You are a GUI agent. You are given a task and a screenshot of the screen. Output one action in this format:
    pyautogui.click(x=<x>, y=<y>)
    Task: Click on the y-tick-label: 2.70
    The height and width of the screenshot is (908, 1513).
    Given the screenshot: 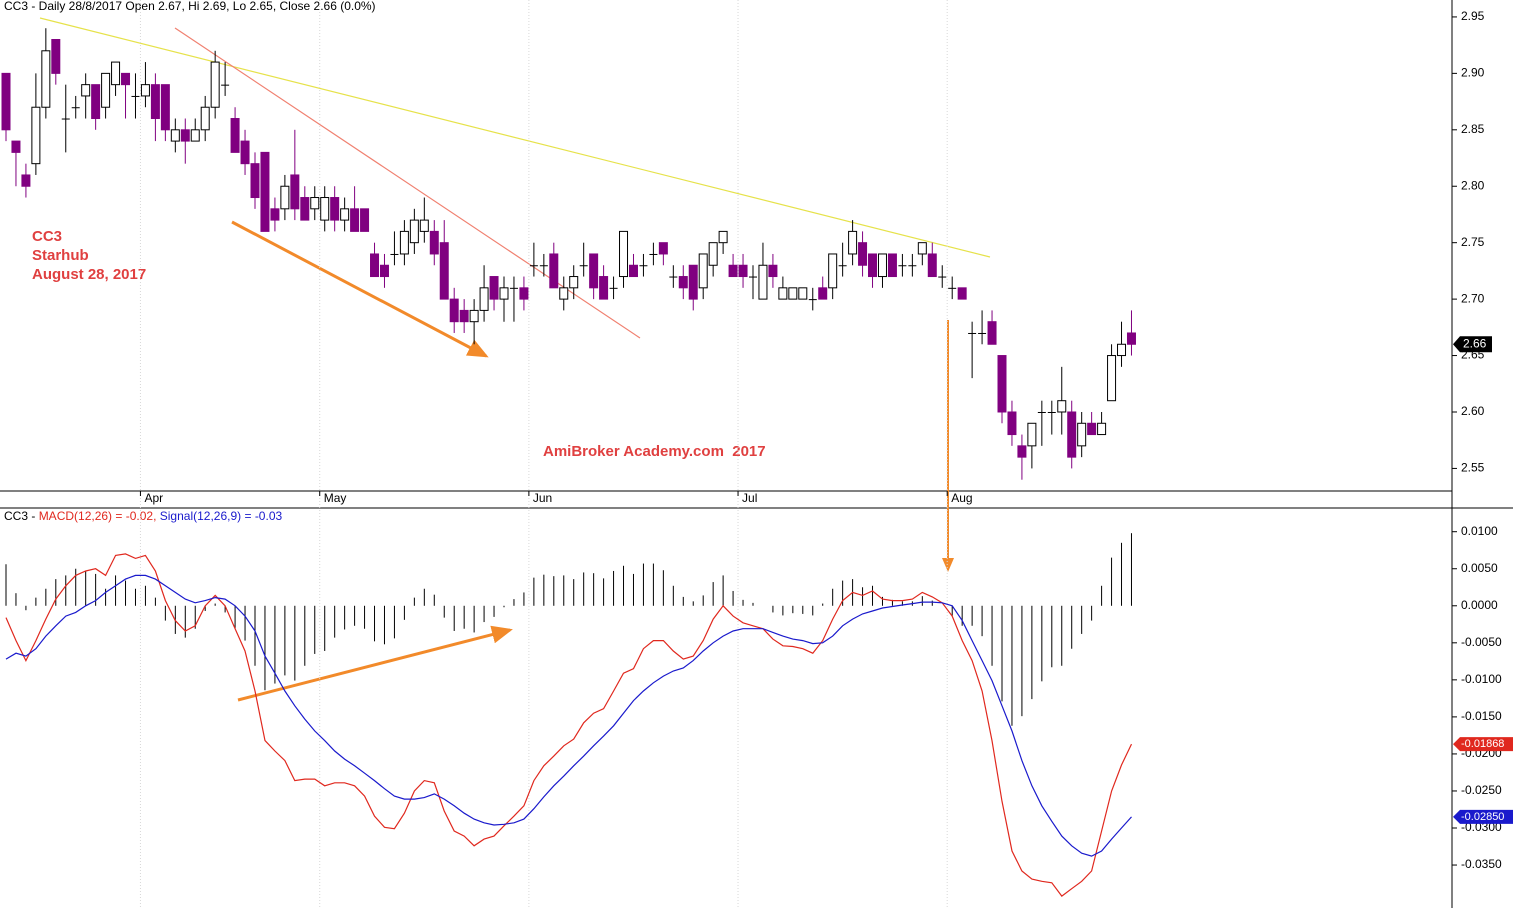 What is the action you would take?
    pyautogui.click(x=1473, y=298)
    